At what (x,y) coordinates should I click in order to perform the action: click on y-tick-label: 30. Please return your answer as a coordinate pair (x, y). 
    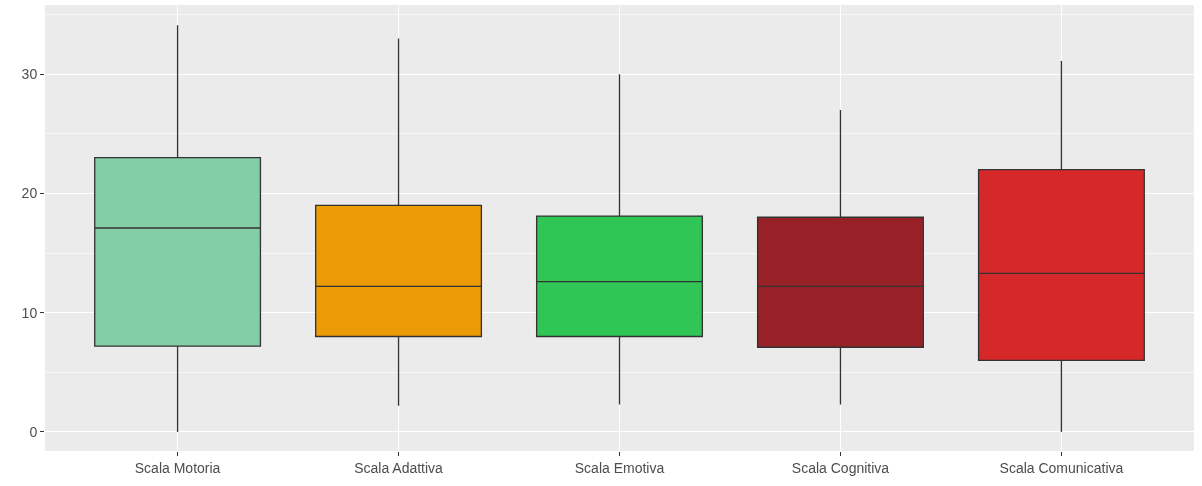
    Looking at the image, I should click on (29, 74).